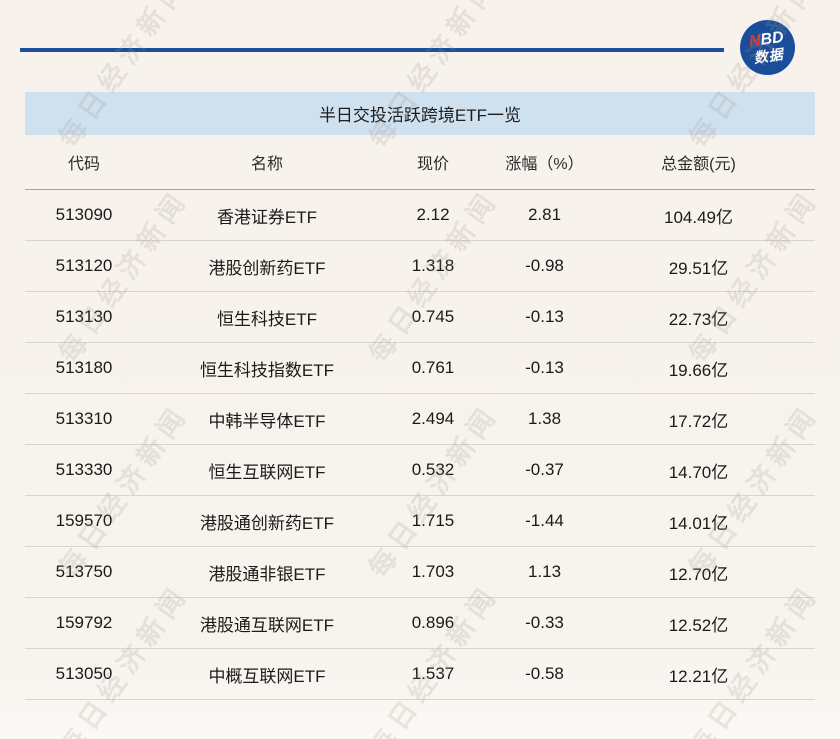 This screenshot has height=739, width=840. I want to click on table-row: 513180 恒生科技指数ETF 0.761 -0.13 19.66亿, so click(420, 368).